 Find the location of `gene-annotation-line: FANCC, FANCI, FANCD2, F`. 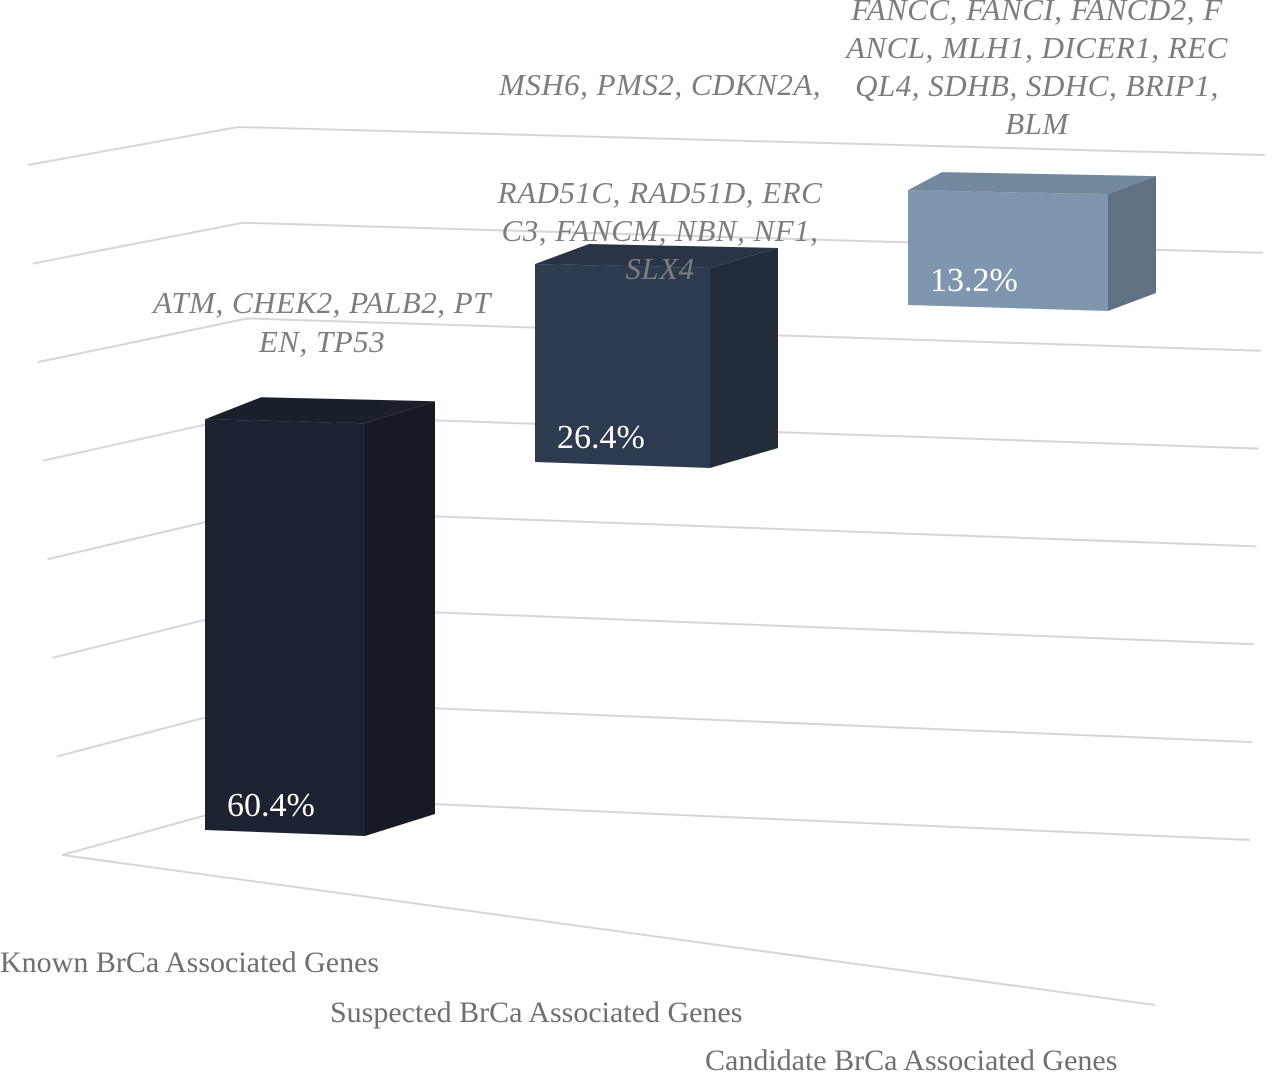

gene-annotation-line: FANCC, FANCI, FANCD2, F is located at coordinates (1036, 13).